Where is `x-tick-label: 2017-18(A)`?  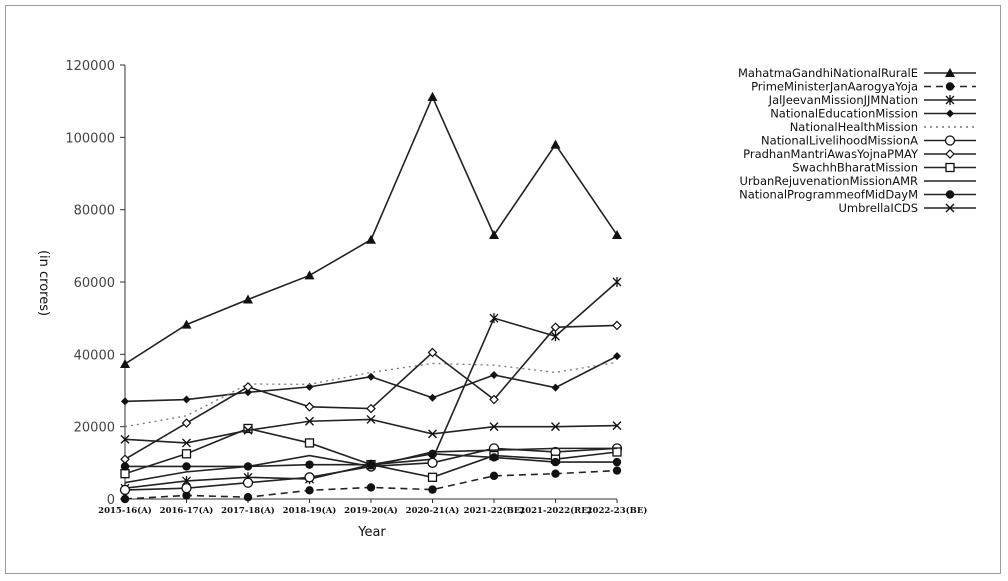
x-tick-label: 2017-18(A) is located at coordinates (248, 510).